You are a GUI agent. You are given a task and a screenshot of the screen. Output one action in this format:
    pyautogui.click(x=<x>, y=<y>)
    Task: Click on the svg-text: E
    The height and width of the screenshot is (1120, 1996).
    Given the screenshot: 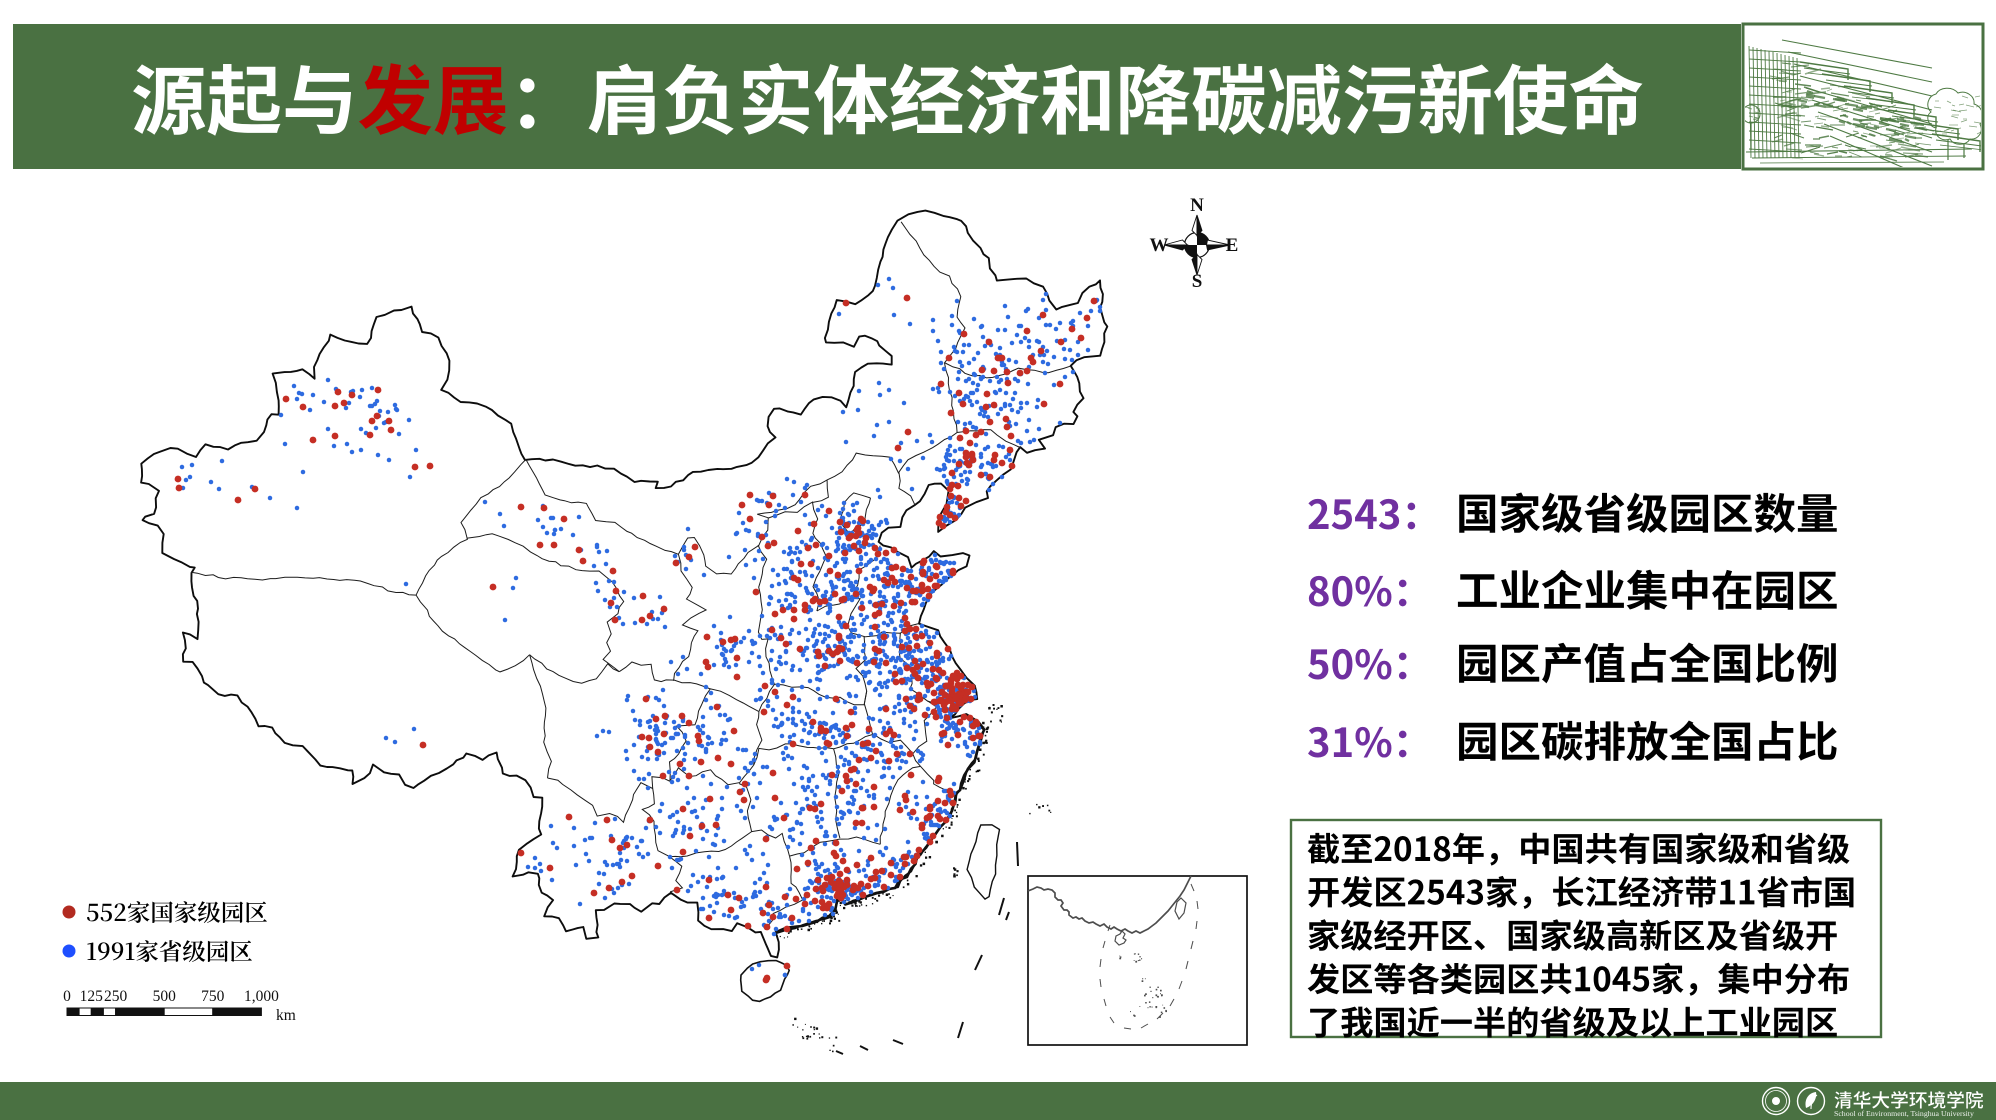 What is the action you would take?
    pyautogui.click(x=1232, y=245)
    